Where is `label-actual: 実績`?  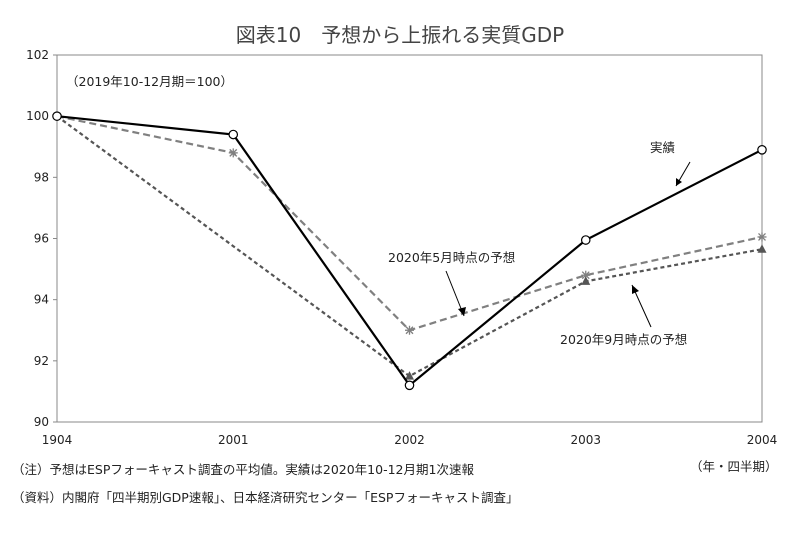 label-actual: 実績 is located at coordinates (662, 147).